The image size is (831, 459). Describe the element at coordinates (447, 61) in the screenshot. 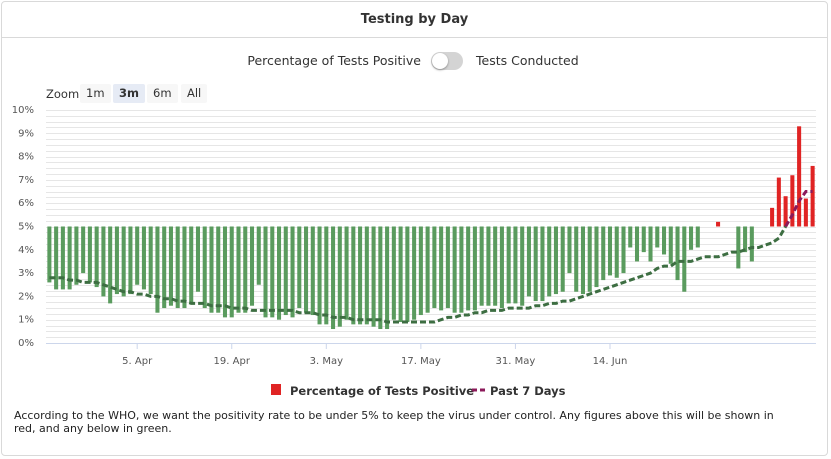

I see `metric-toggle-switch` at that location.